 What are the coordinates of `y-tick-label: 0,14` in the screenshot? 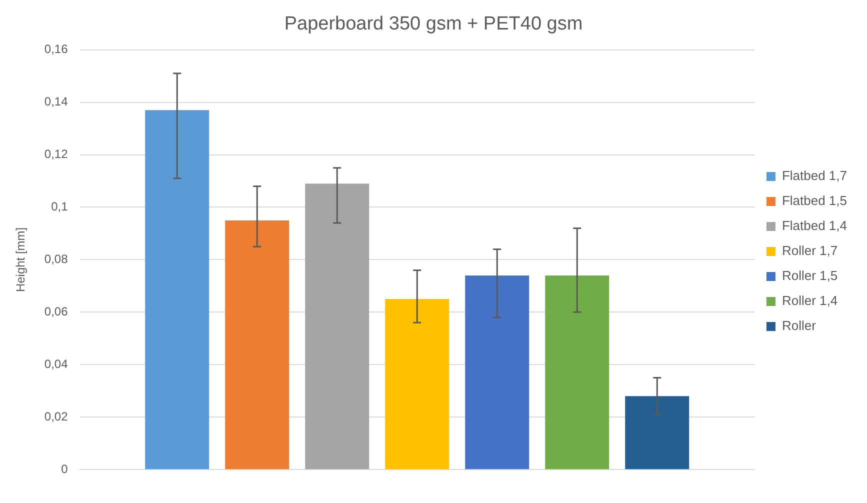 It's located at (56, 101).